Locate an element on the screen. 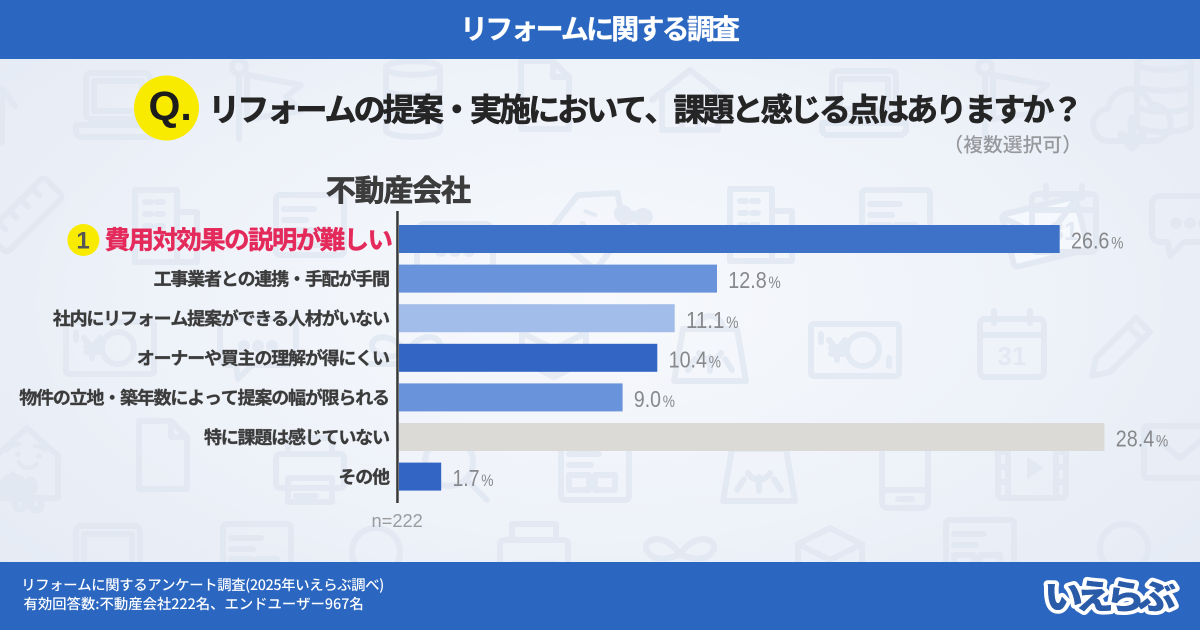 The image size is (1200, 630). svg-text: Q. is located at coordinates (170, 106).